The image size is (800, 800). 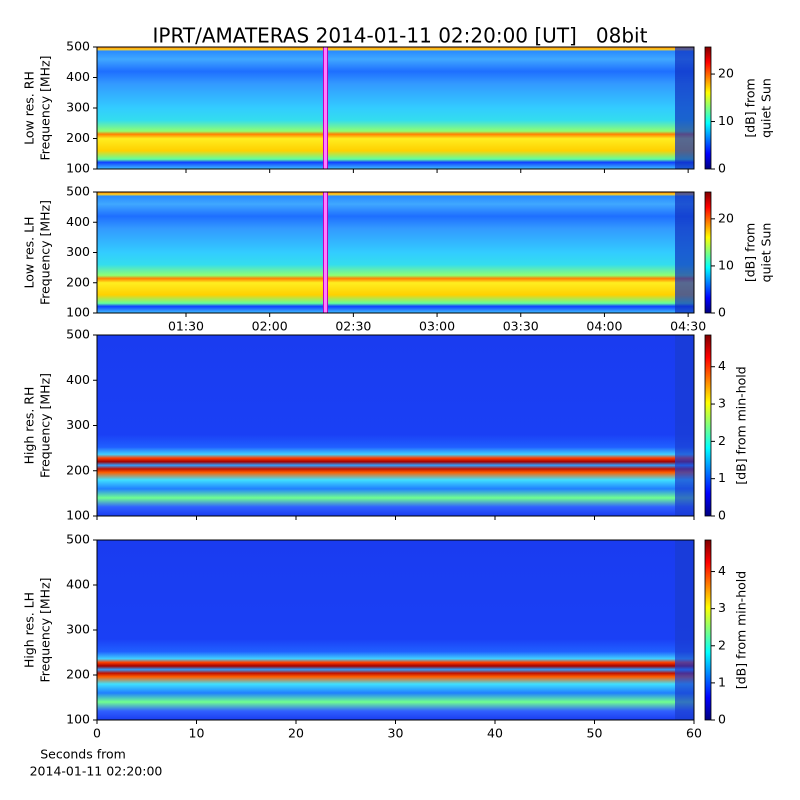 What do you see at coordinates (396, 733) in the screenshot?
I see `x-tick-label: 30` at bounding box center [396, 733].